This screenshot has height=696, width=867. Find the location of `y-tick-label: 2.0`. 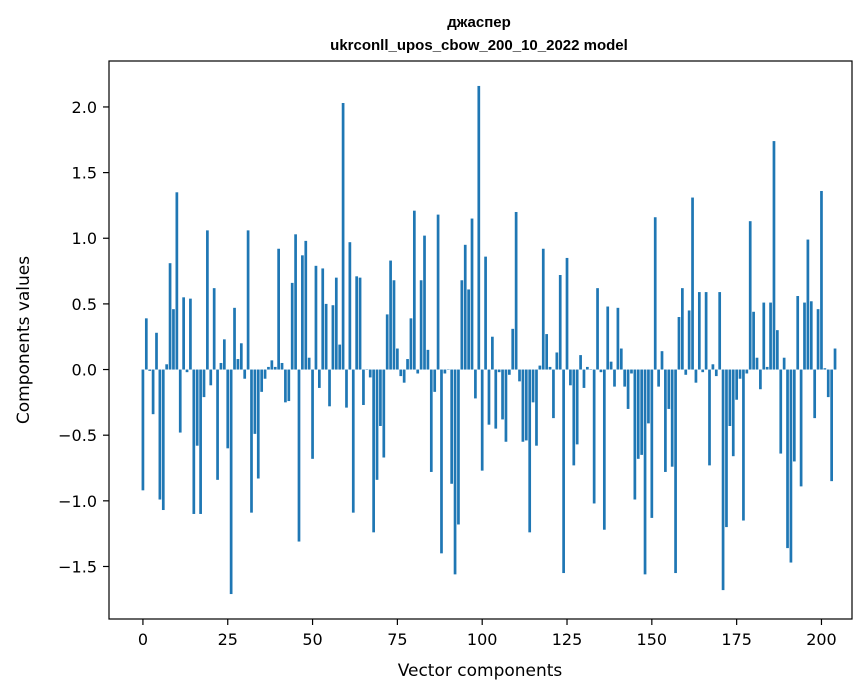

y-tick-label: 2.0 is located at coordinates (84, 107).